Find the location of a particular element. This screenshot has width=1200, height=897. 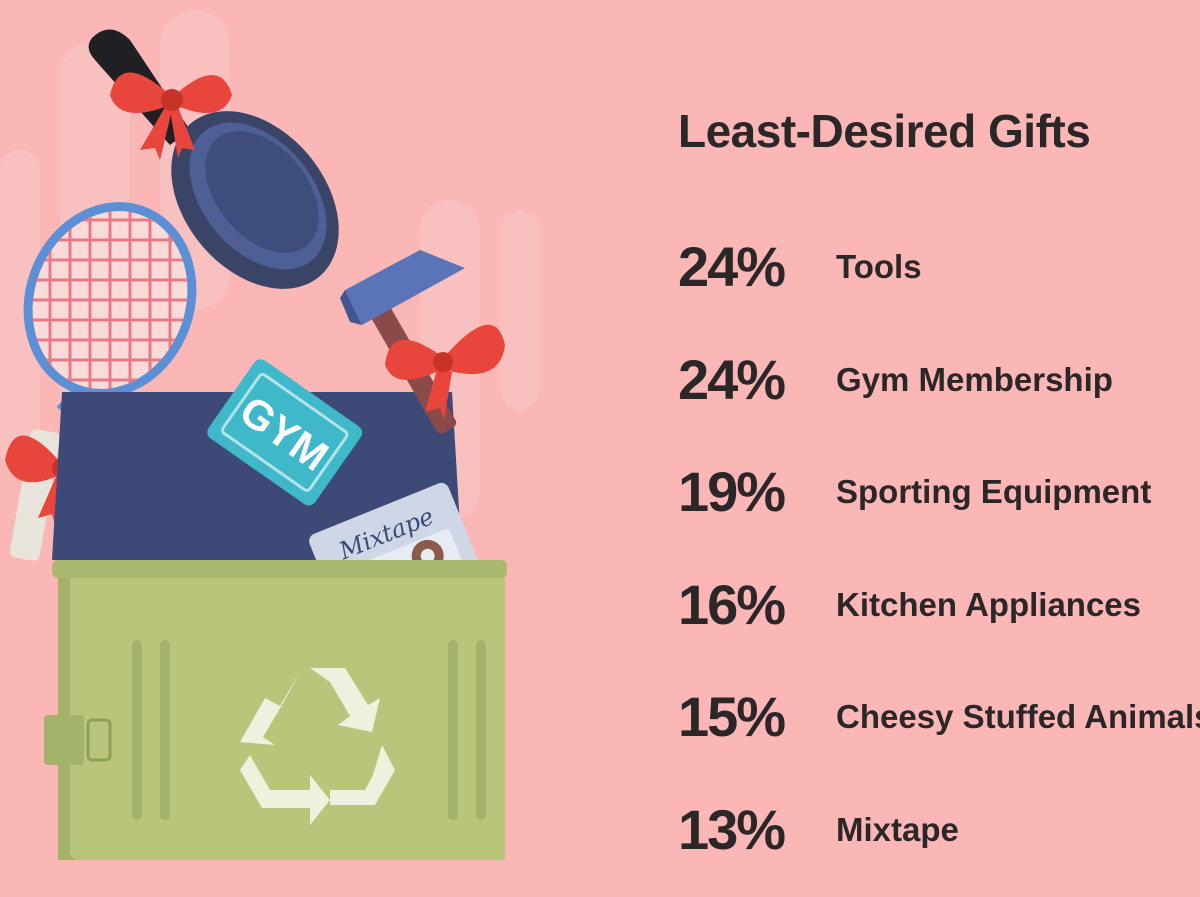

page-title: Least-Desired Gifts is located at coordinates (884, 131).